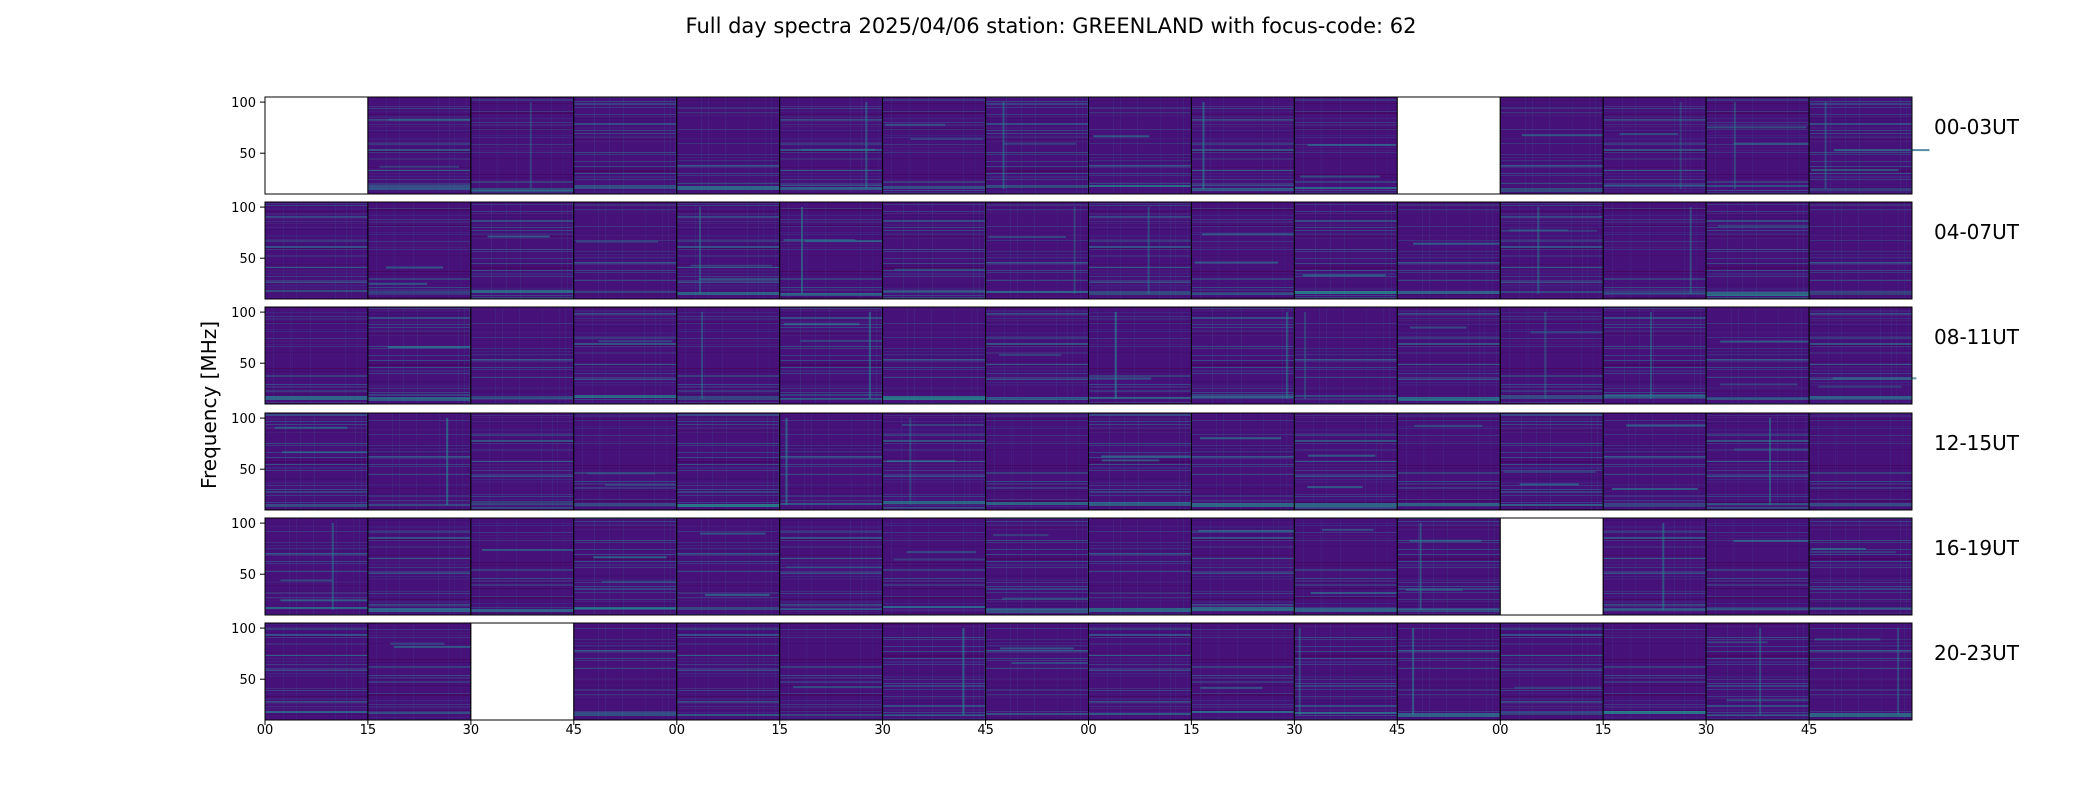  I want to click on row-label: 12-15UT, so click(1977, 443).